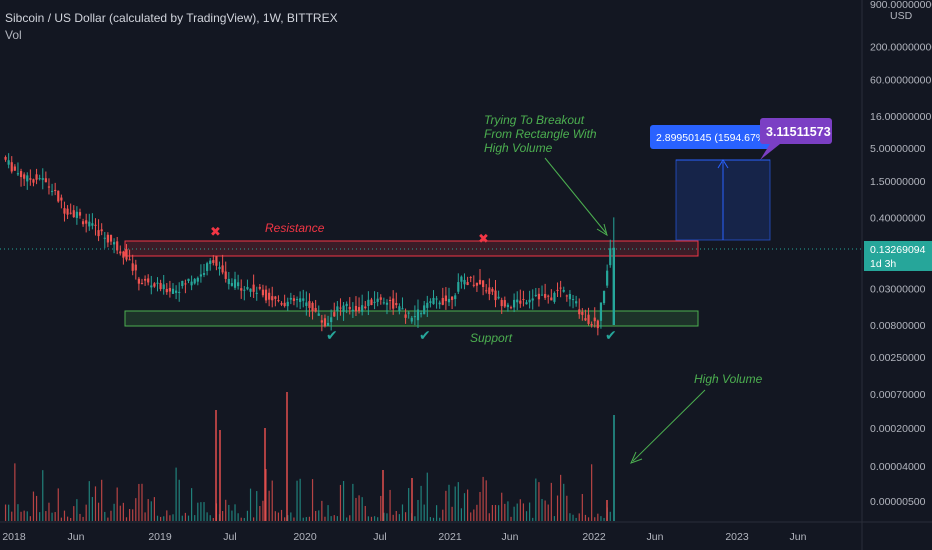  Describe the element at coordinates (611, 336) in the screenshot. I see `support-check-mark-3: ✔` at that location.